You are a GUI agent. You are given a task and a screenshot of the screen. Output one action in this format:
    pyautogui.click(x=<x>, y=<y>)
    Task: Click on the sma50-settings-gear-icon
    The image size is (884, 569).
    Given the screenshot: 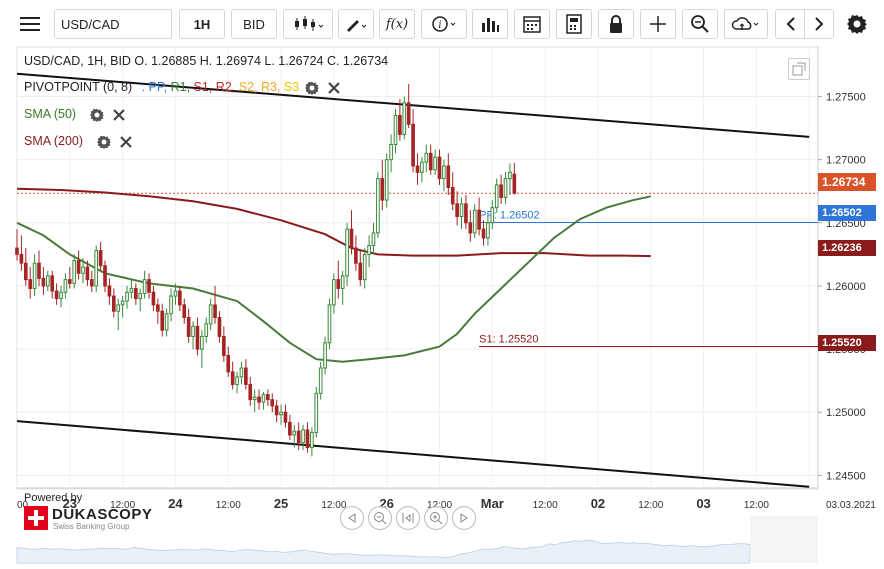 What is the action you would take?
    pyautogui.click(x=96, y=115)
    